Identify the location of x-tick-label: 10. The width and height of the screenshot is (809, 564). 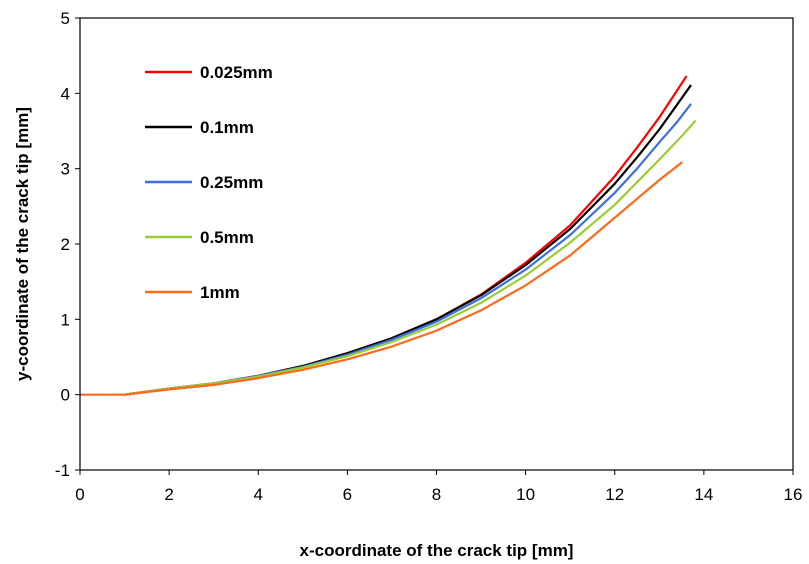
(525, 494).